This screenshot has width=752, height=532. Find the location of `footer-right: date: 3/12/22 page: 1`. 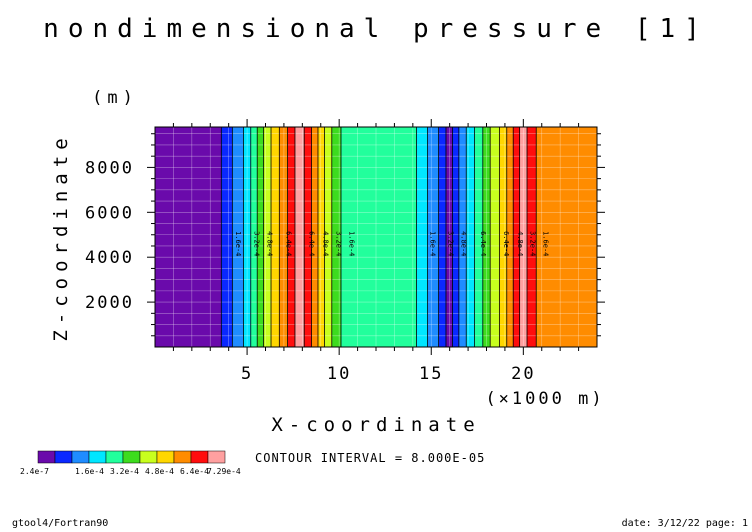

footer-right: date: 3/12/22 page: 1 is located at coordinates (685, 523).